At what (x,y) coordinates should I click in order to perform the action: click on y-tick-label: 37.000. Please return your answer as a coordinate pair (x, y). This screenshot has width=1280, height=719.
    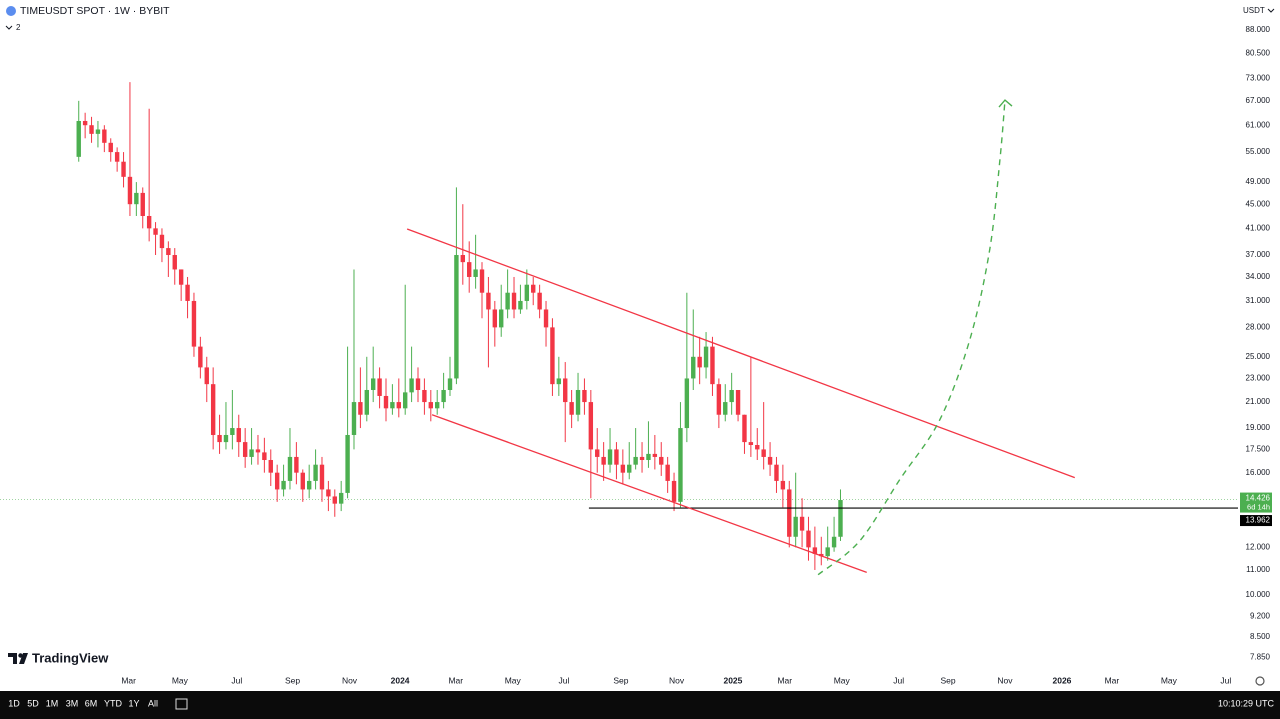
    Looking at the image, I should click on (1258, 254).